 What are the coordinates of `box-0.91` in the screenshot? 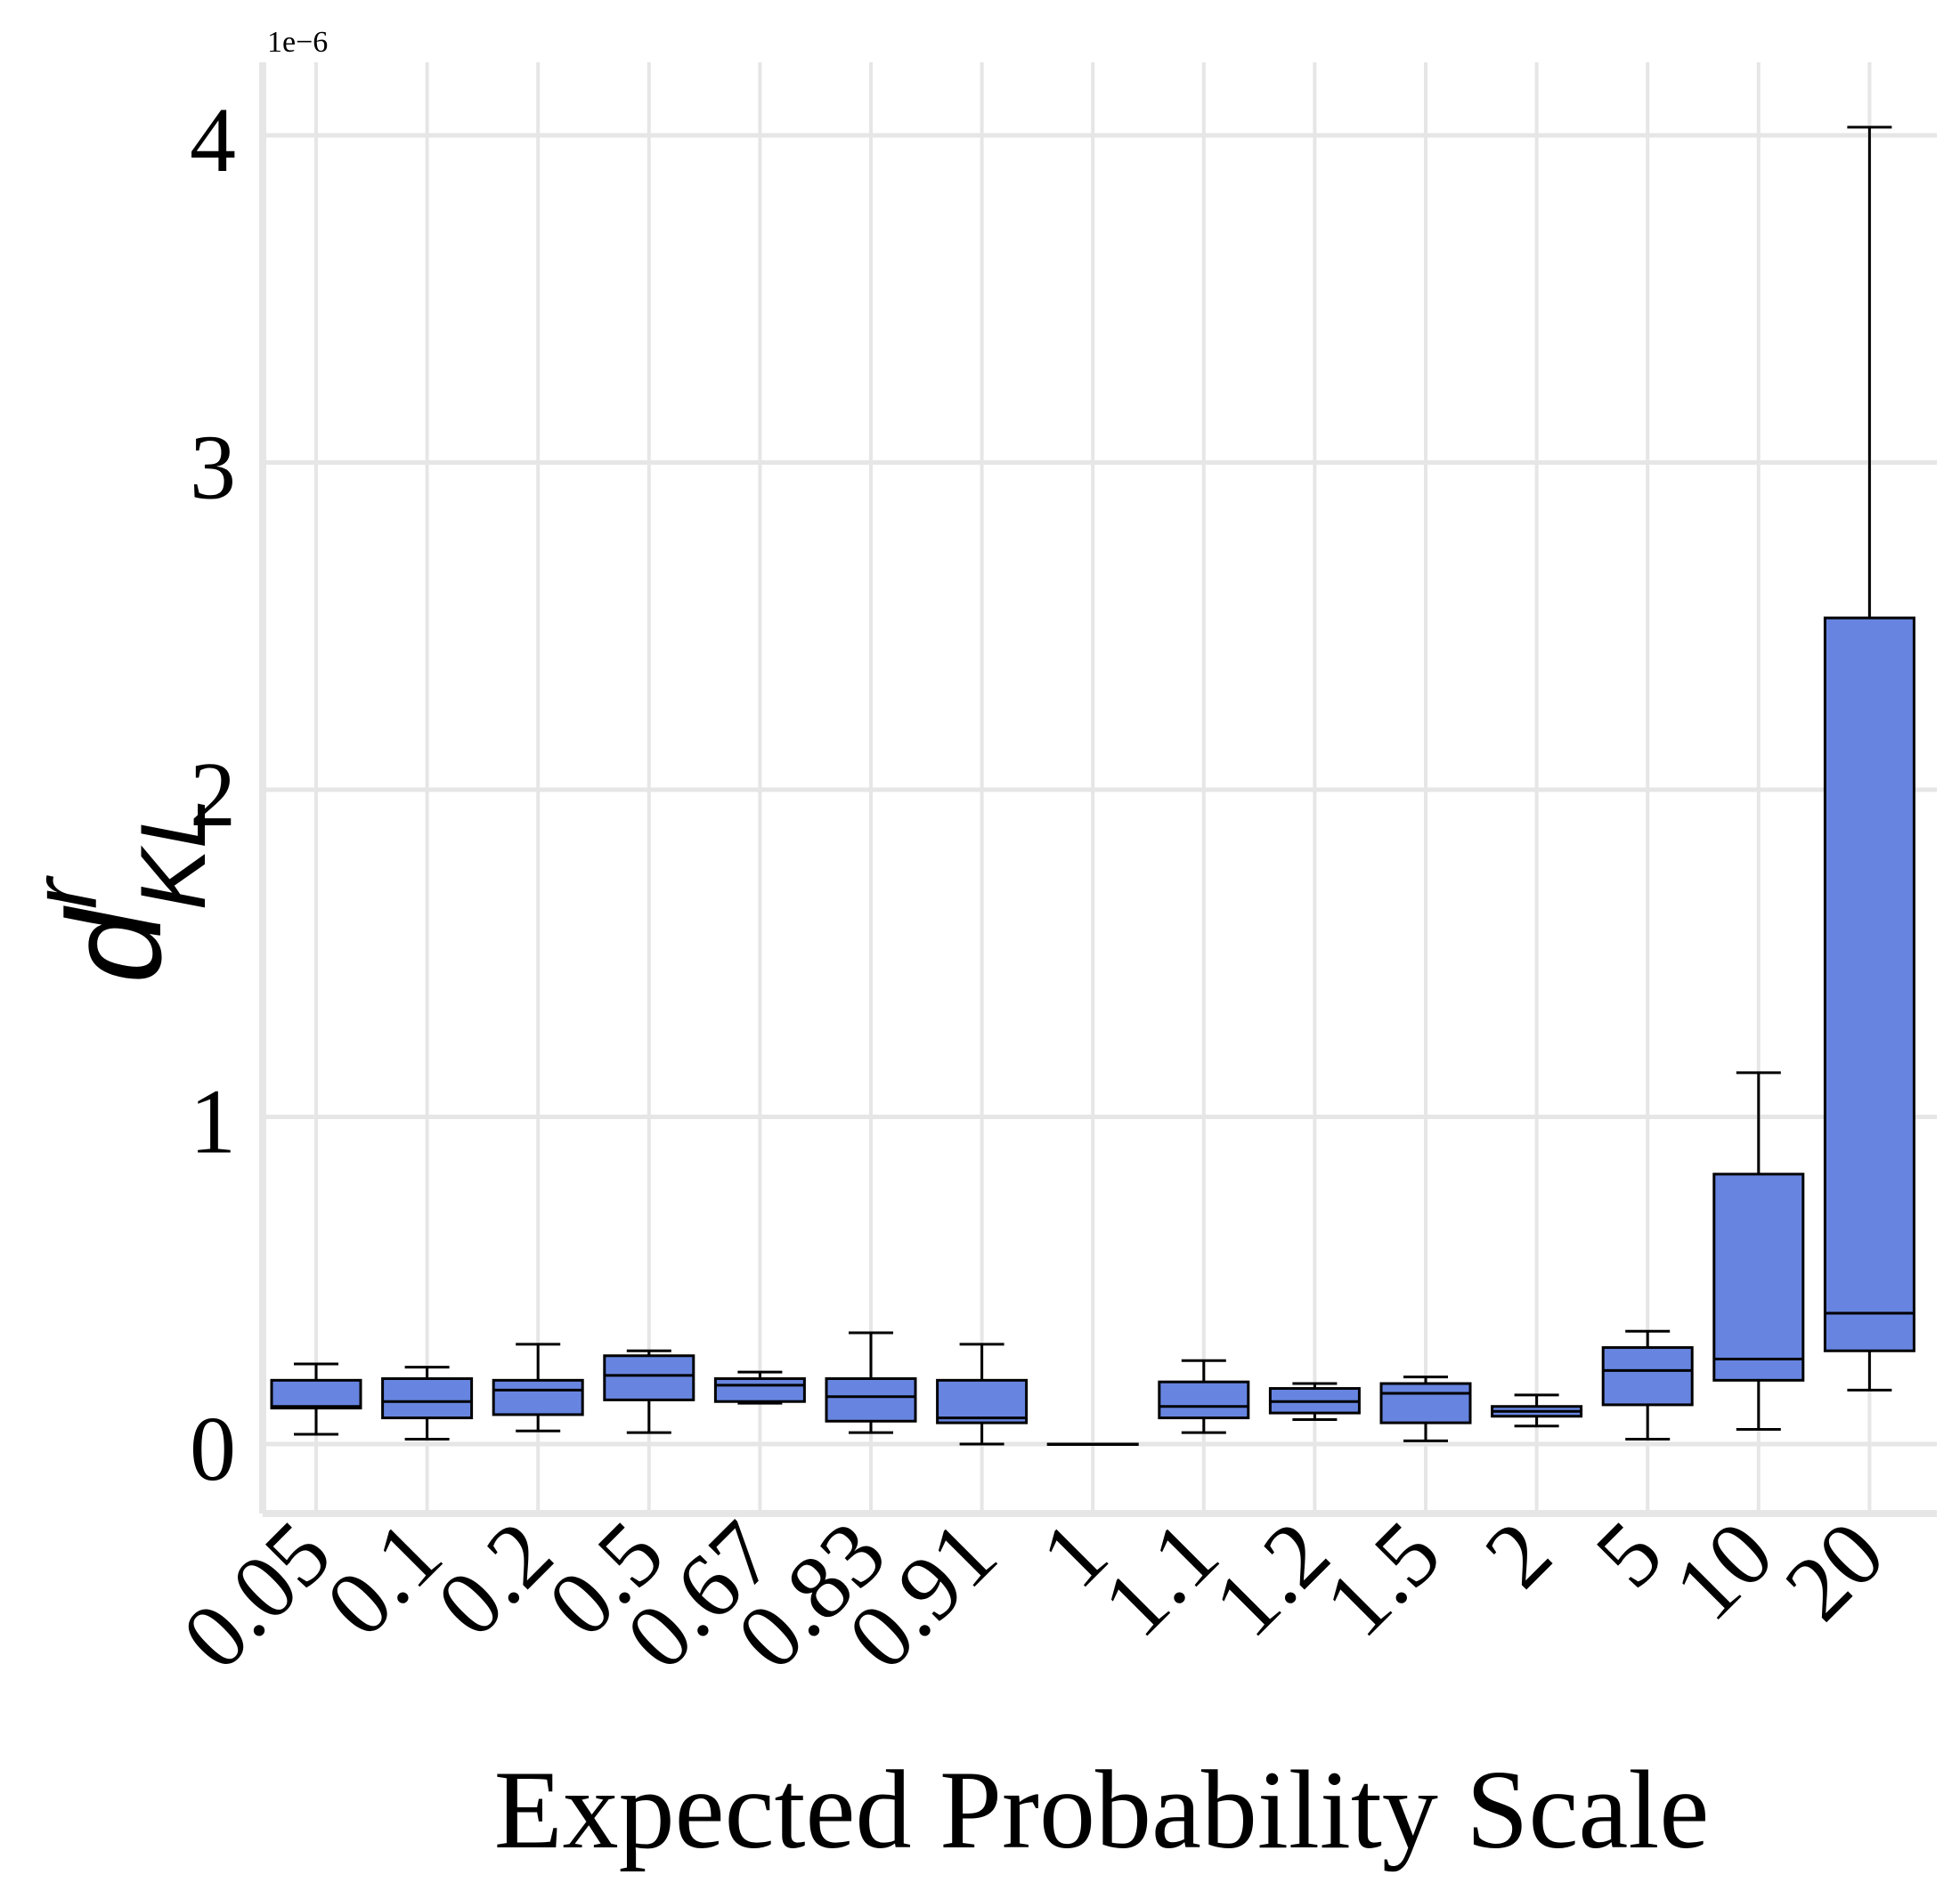 It's located at (982, 1395).